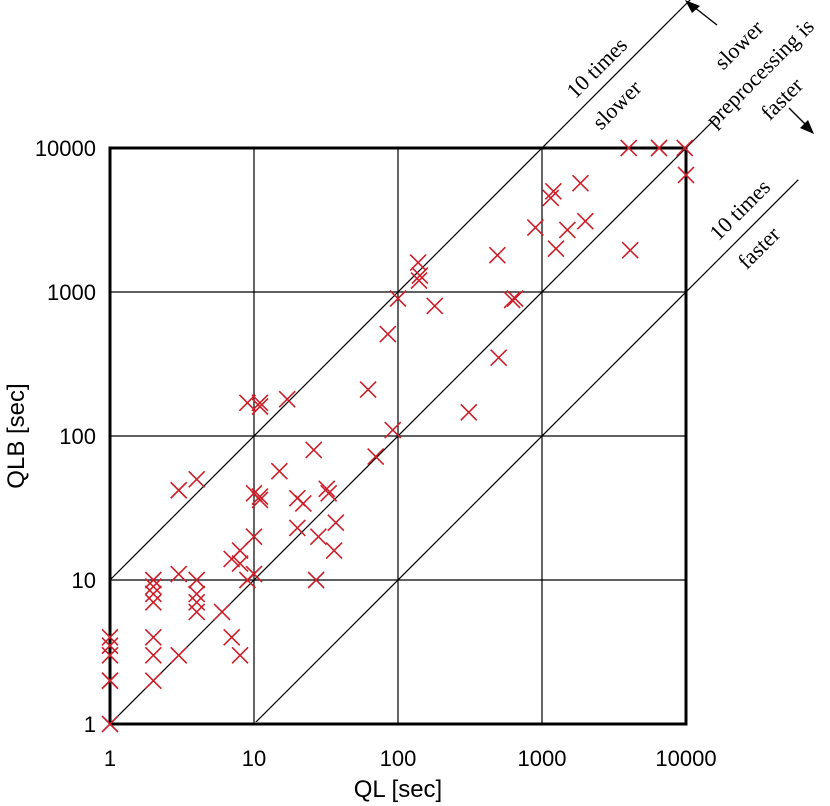  I want to click on x-axis-label: QL [sec], so click(398, 789).